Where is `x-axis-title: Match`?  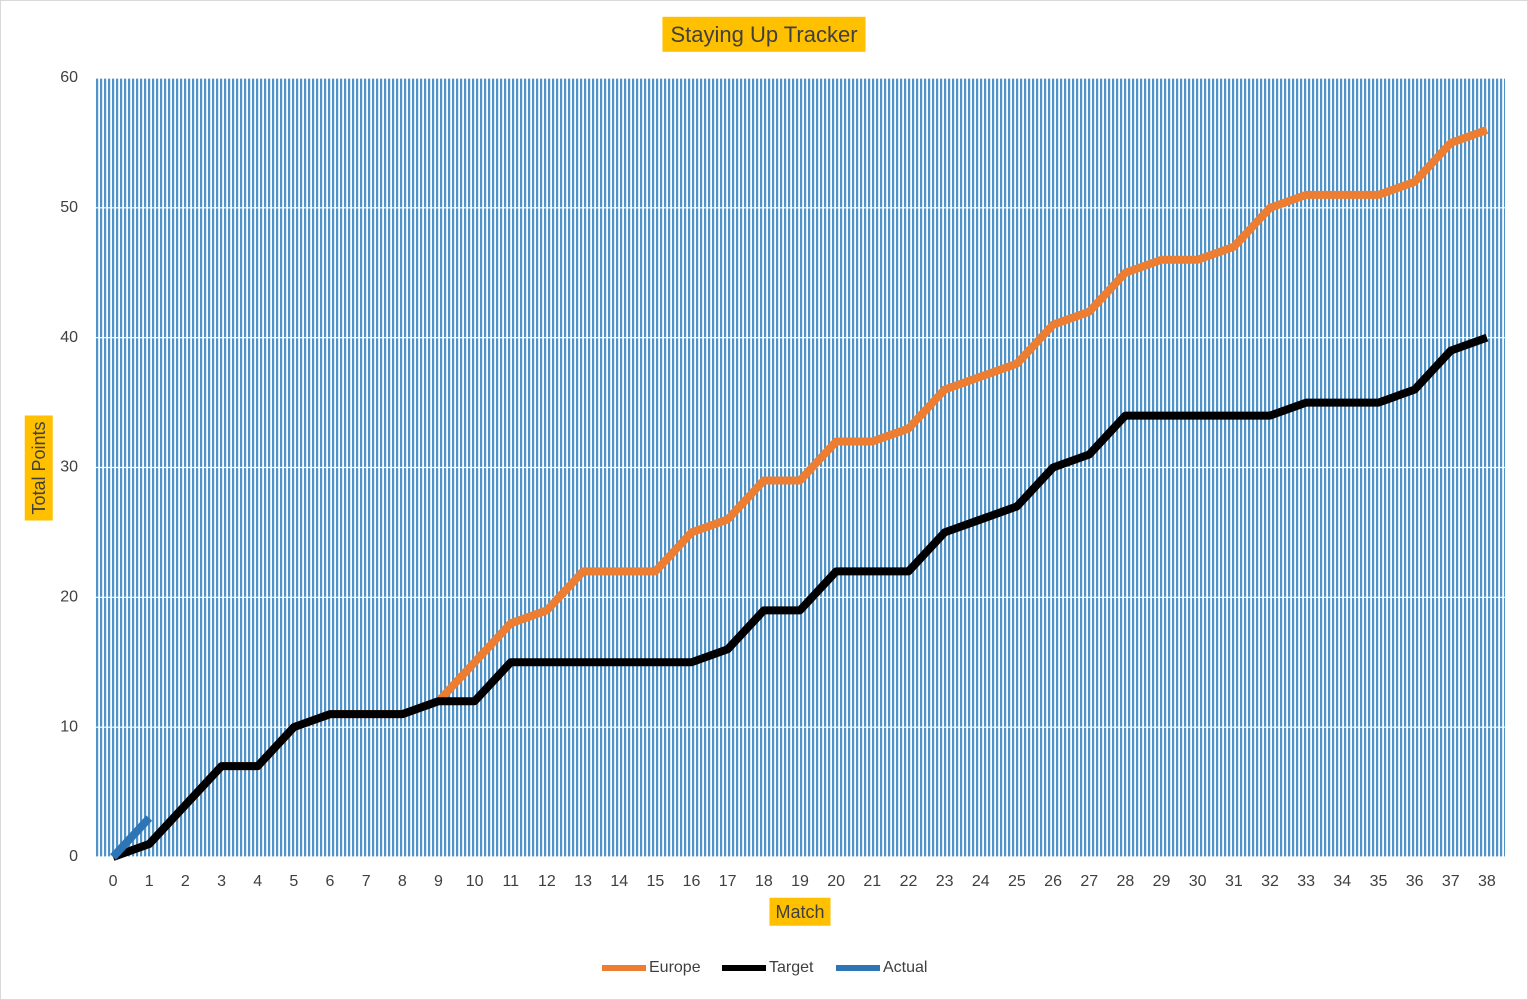
x-axis-title: Match is located at coordinates (799, 912).